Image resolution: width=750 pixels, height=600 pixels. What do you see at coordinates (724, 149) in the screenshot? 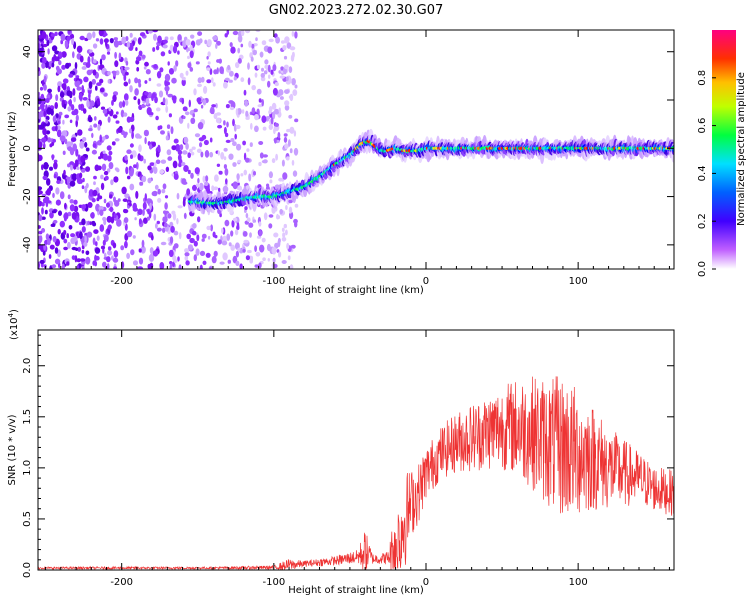
I see `colorbar-gradient` at bounding box center [724, 149].